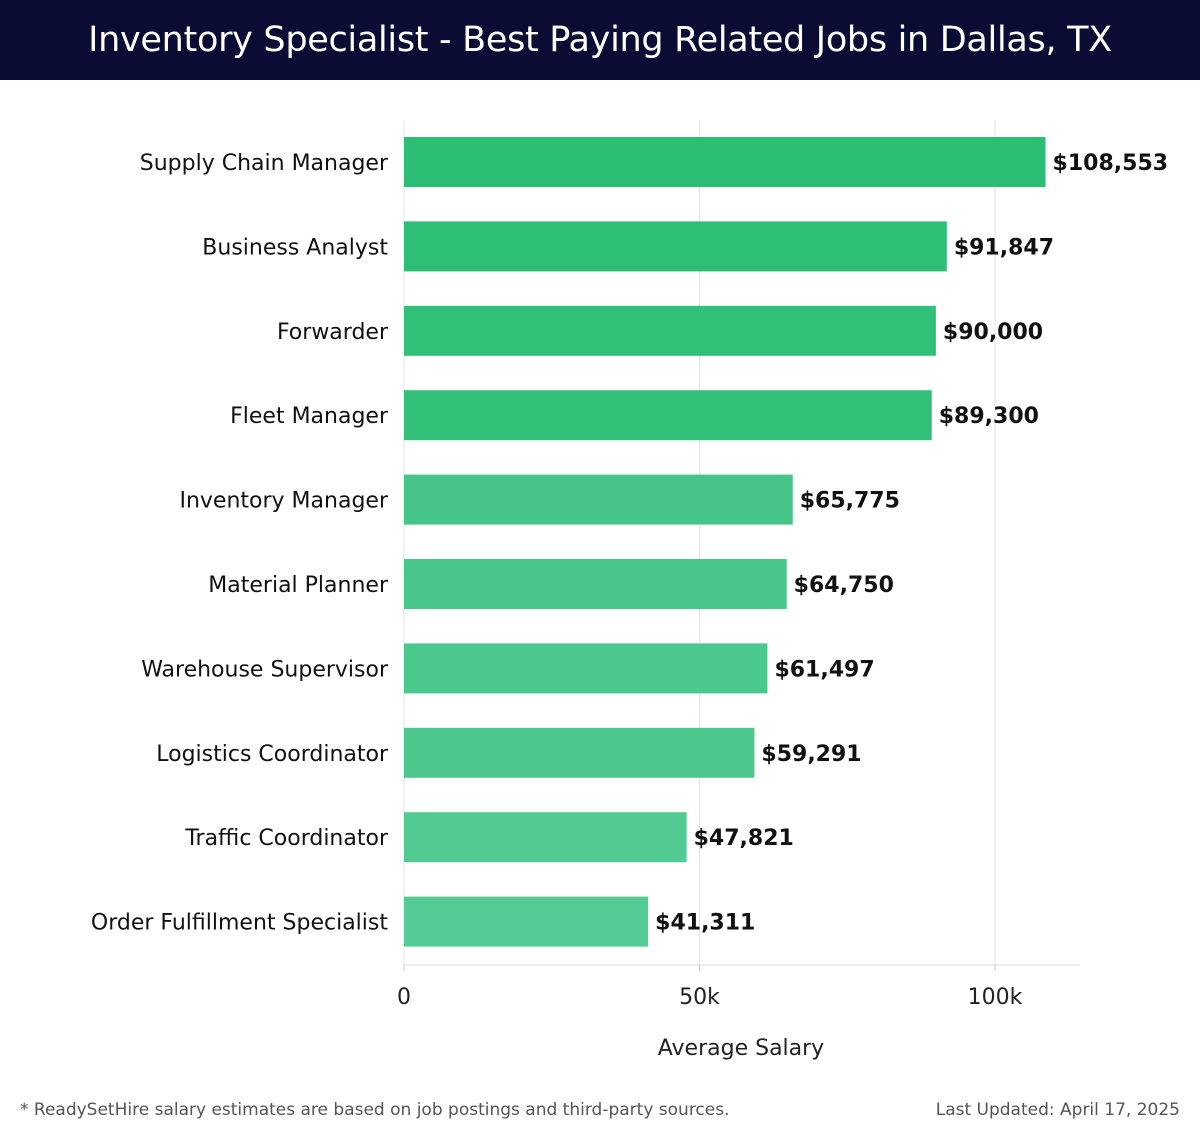 The width and height of the screenshot is (1200, 1140). What do you see at coordinates (1004, 247) in the screenshot?
I see `value-label: $91,847` at bounding box center [1004, 247].